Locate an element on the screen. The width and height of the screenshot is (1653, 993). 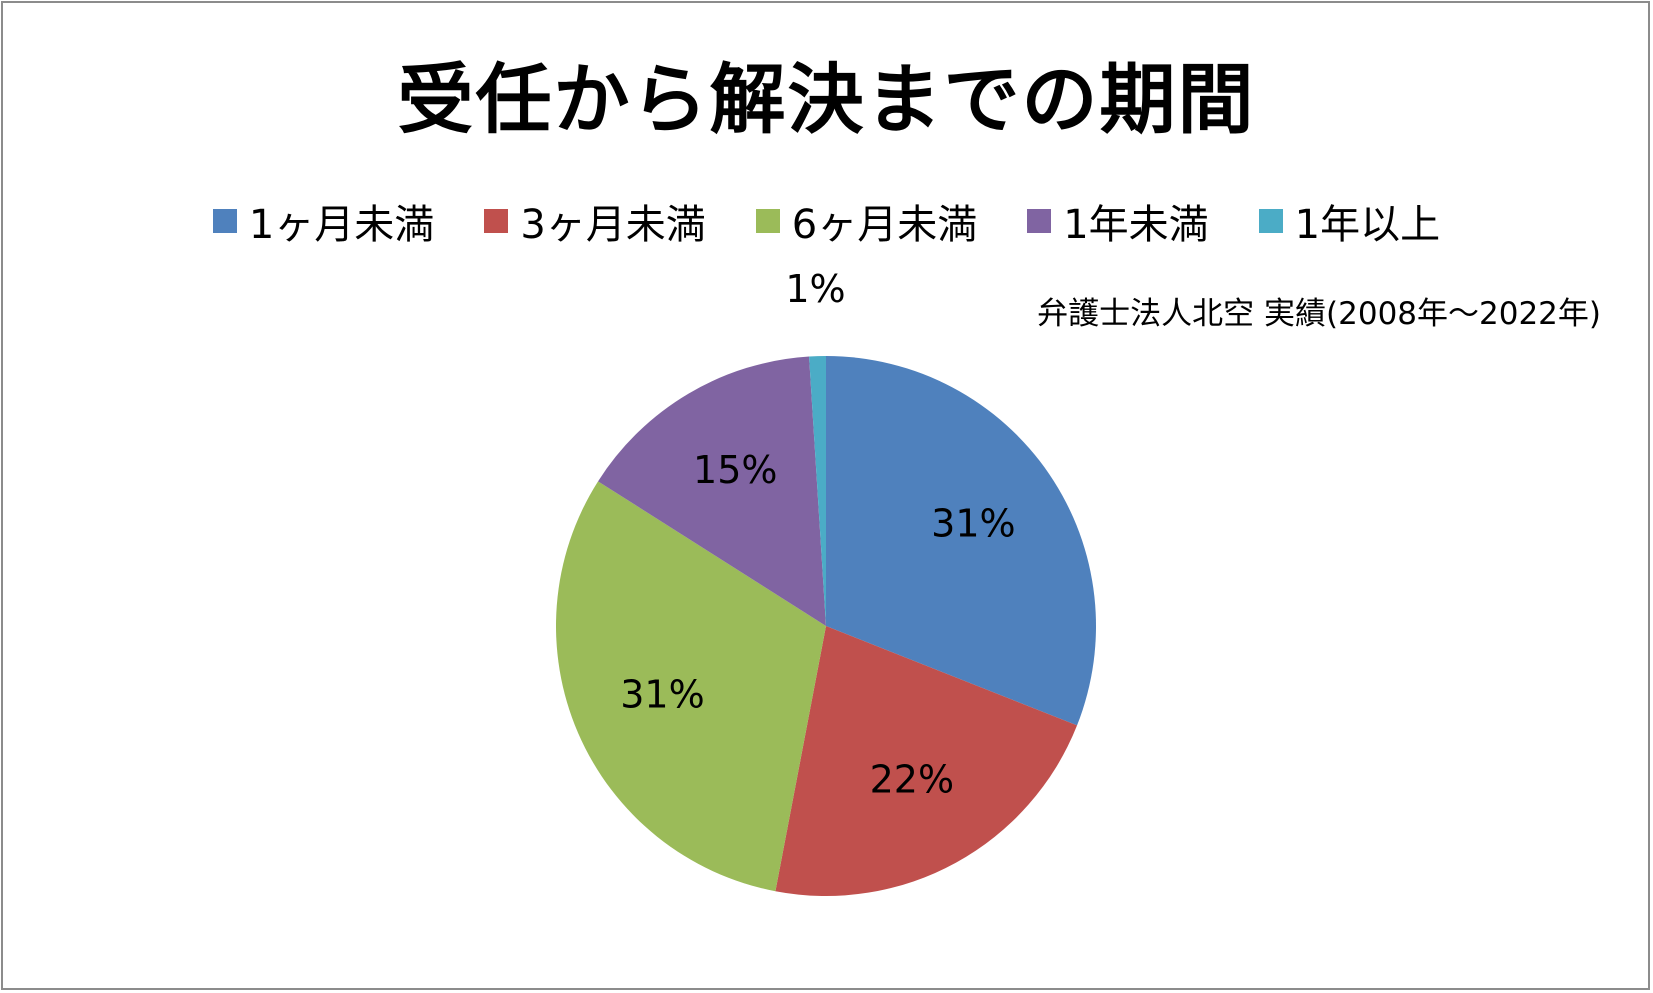
legend-item-5: 1年以上 is located at coordinates (1349, 221).